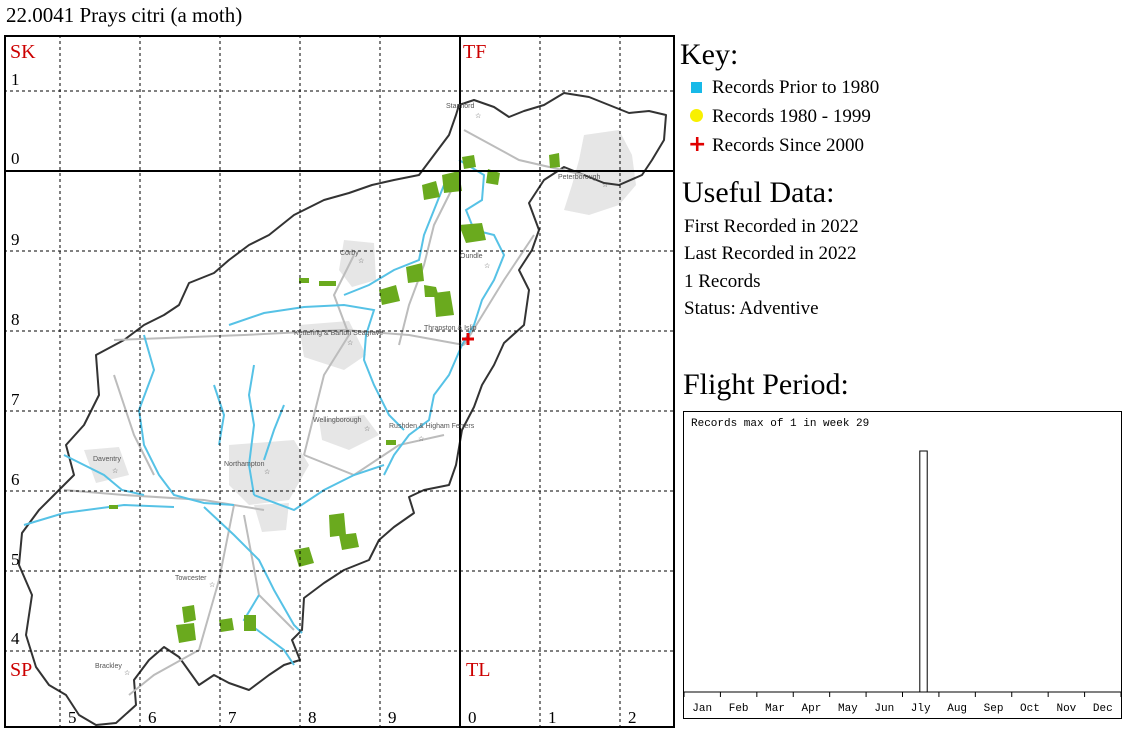  Describe the element at coordinates (770, 253) in the screenshot. I see `last-recorded: Last Recorded in 2022` at that location.